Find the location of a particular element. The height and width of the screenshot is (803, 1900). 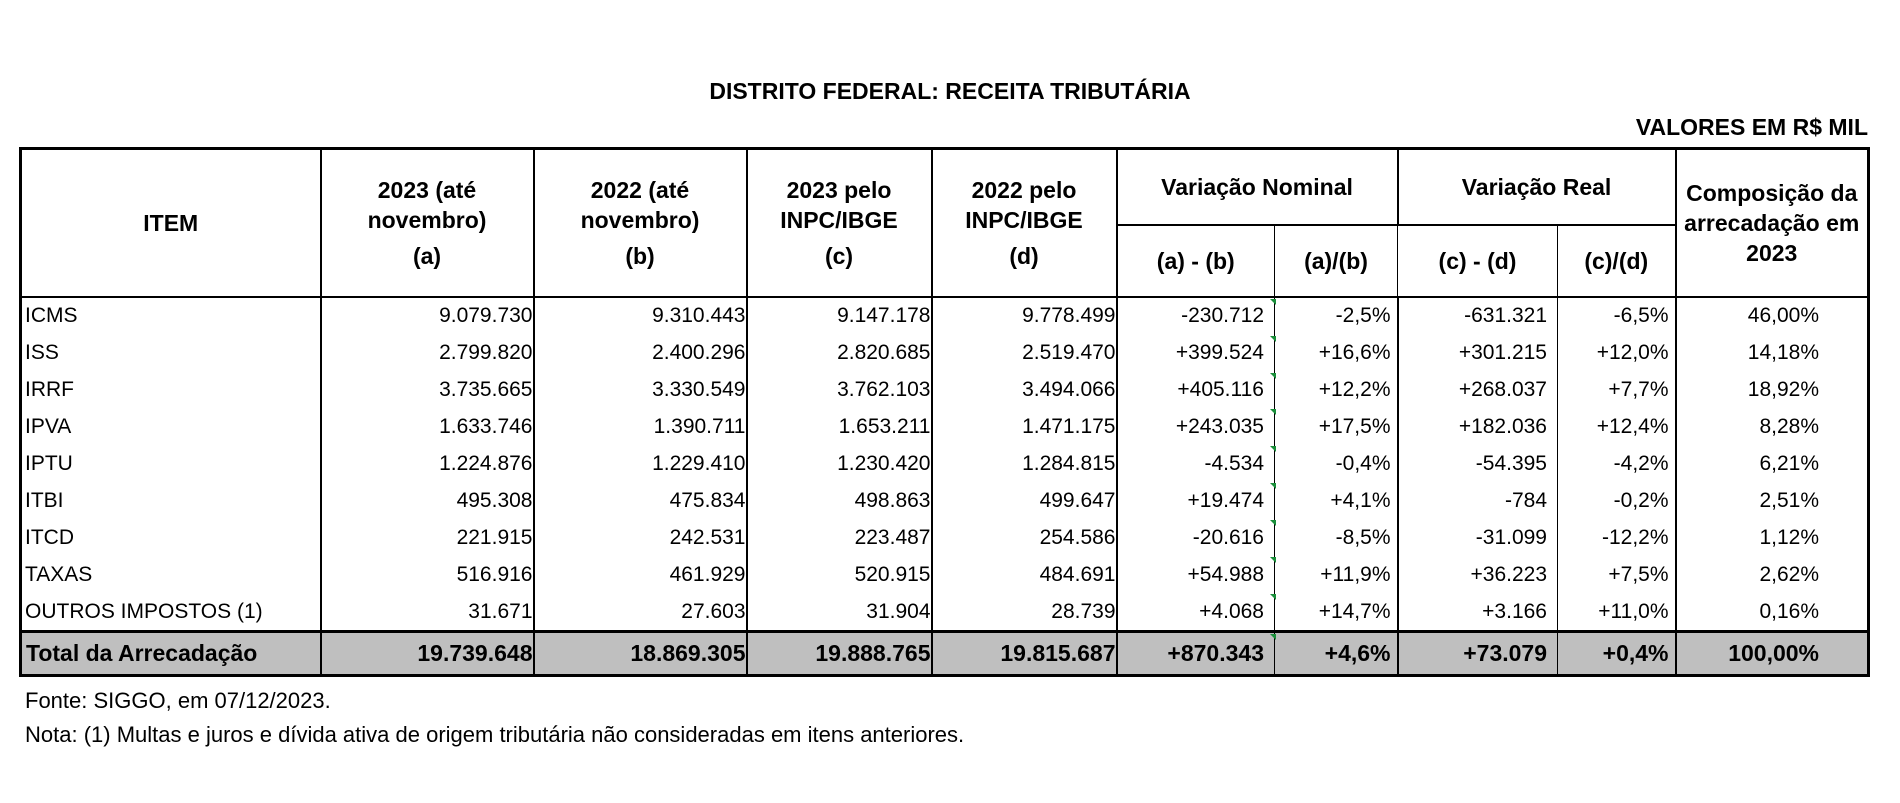

cell-nominal-pct: +12,2% is located at coordinates (1336, 390).